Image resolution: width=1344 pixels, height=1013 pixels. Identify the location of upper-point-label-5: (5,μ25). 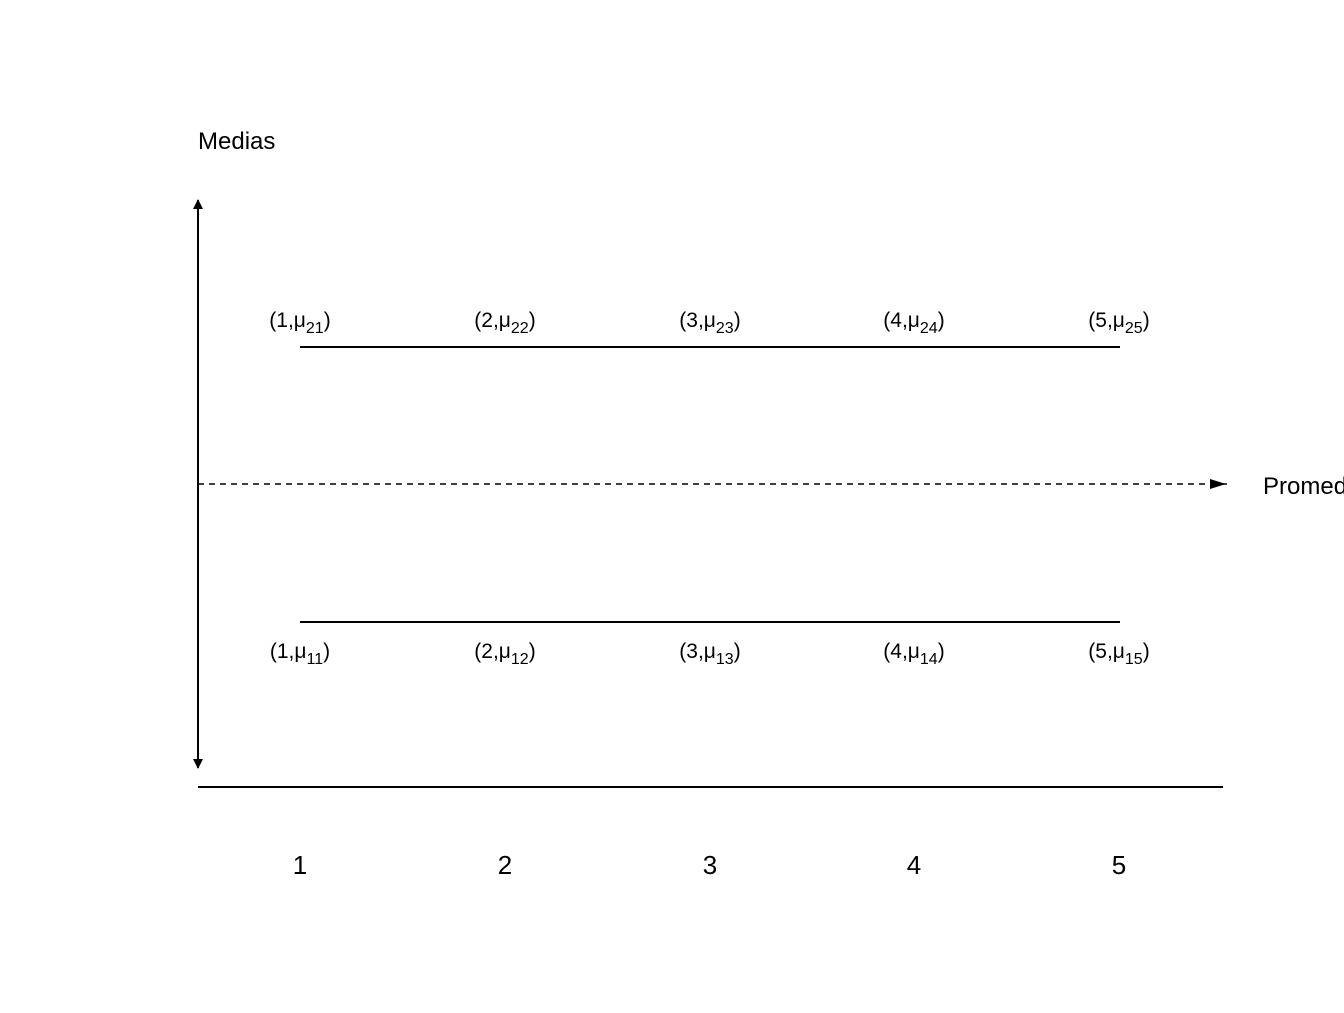
(1118, 323).